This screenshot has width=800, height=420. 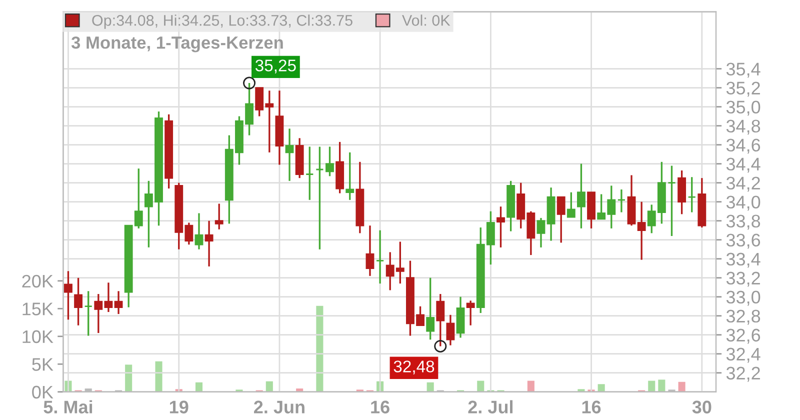 What do you see at coordinates (68, 407) in the screenshot?
I see `x-tick-label: 5. Mai` at bounding box center [68, 407].